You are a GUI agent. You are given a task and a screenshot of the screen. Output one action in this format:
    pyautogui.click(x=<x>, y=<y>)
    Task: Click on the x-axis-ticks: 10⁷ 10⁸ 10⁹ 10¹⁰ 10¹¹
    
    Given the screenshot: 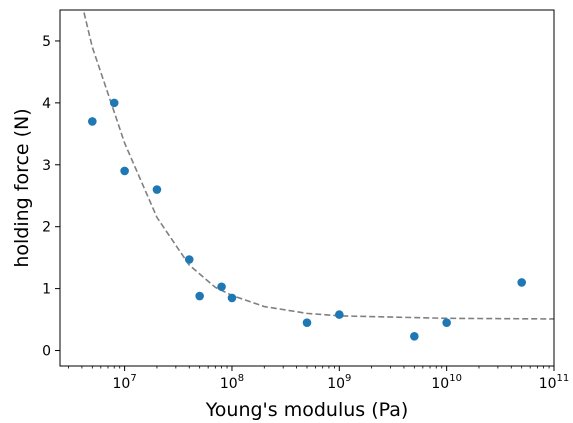 What is the action you would take?
    pyautogui.click(x=318, y=379)
    